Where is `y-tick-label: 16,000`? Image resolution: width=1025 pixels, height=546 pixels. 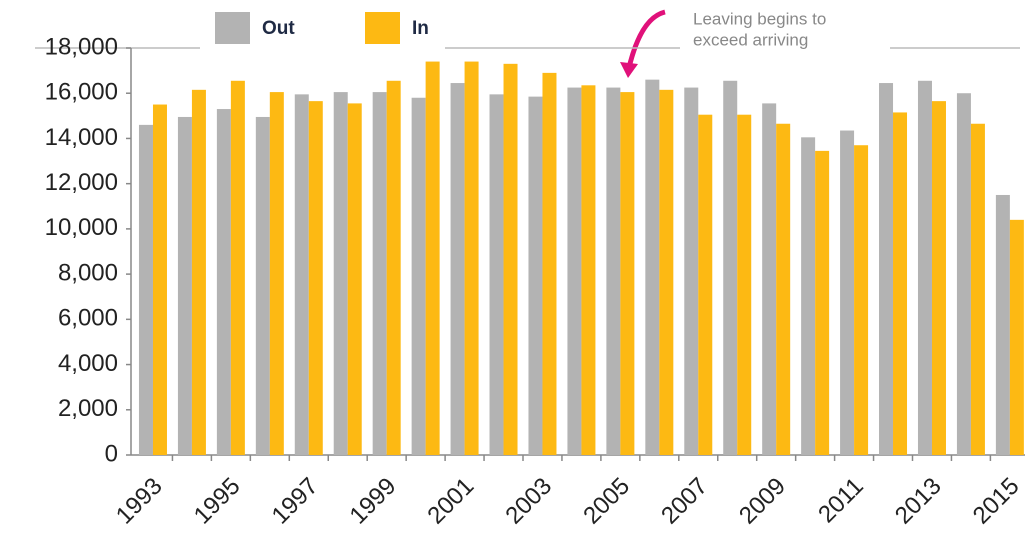 y-tick-label: 16,000 is located at coordinates (81, 92).